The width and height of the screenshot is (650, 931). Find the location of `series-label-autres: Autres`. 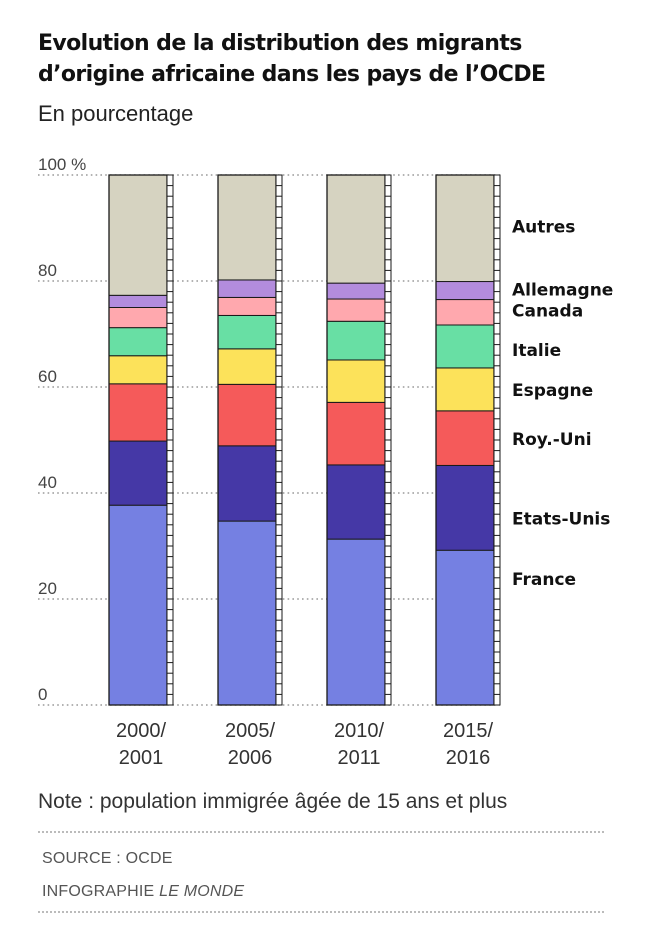

series-label-autres: Autres is located at coordinates (543, 227).